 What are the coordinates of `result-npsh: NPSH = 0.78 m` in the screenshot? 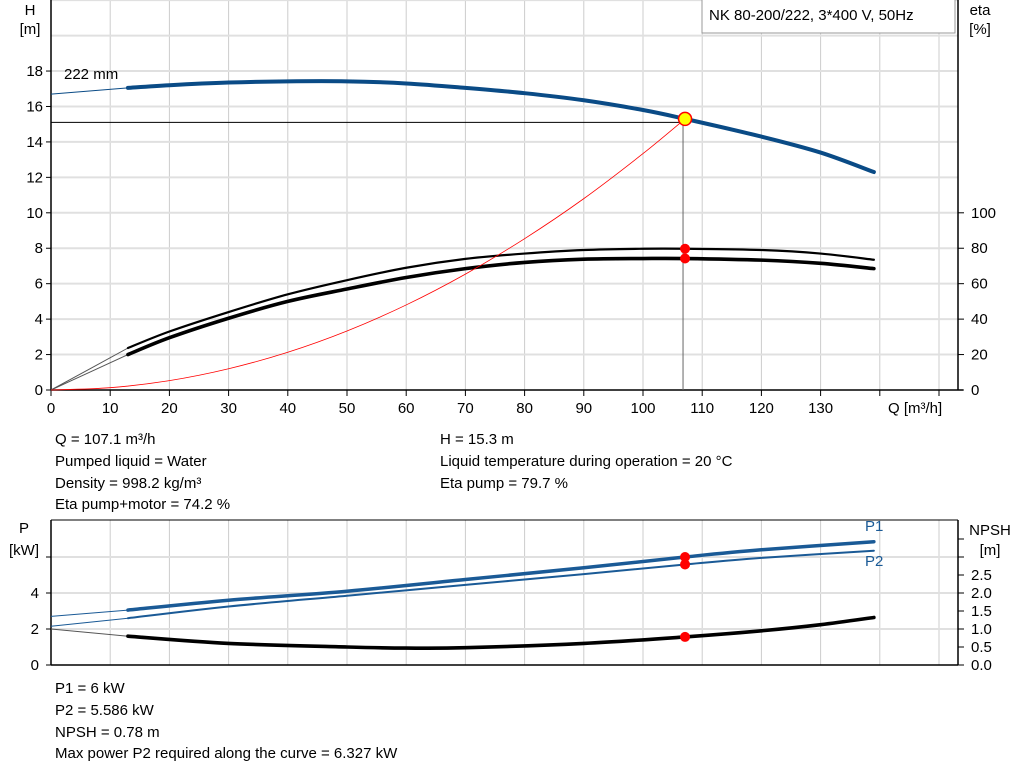 It's located at (107, 732).